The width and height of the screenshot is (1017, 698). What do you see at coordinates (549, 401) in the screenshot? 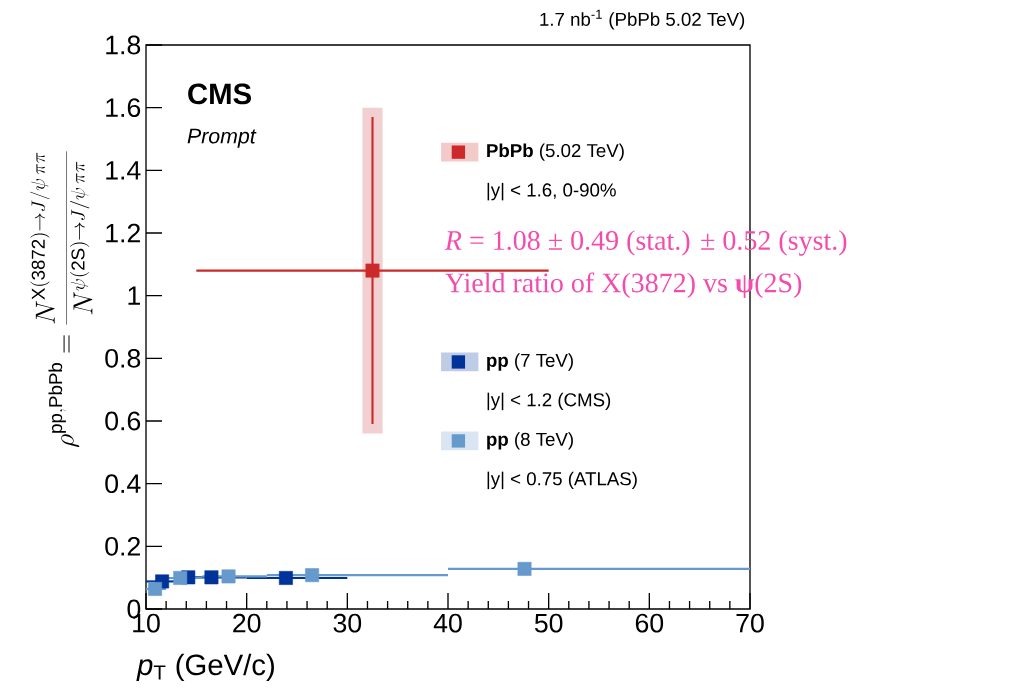
I see `annotation: |y| < 1.2 (CMS)` at bounding box center [549, 401].